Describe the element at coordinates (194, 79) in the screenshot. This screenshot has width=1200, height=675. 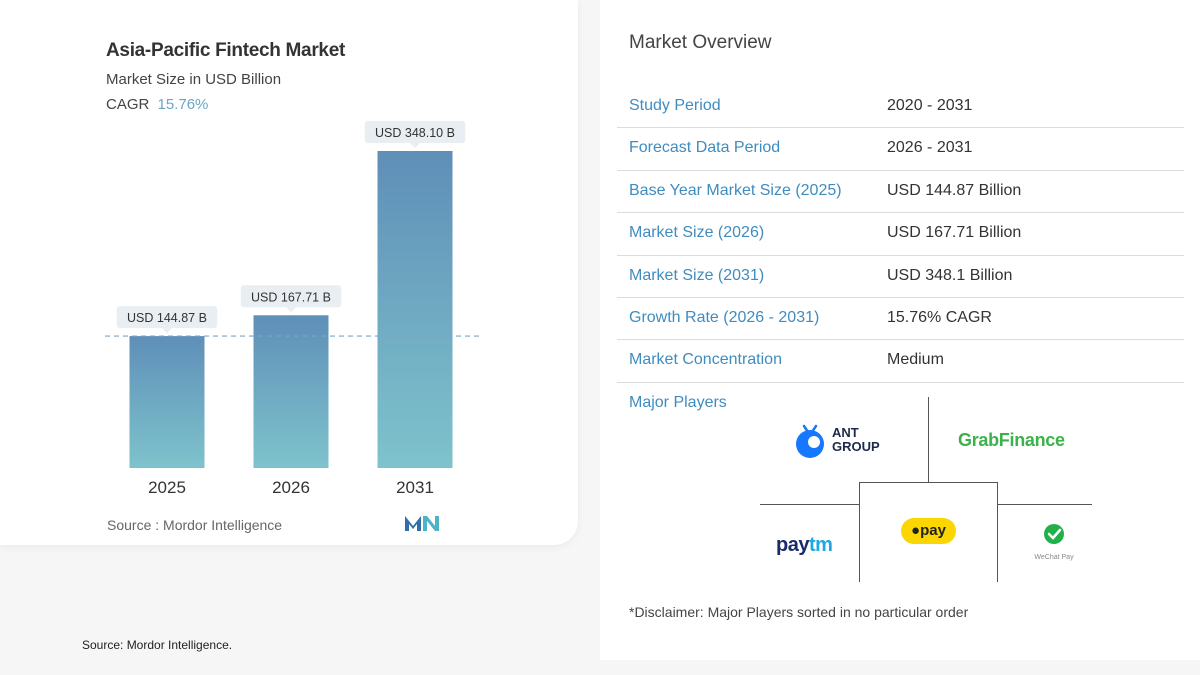
I see `chart-subtitle: Market Size in USD Billion` at that location.